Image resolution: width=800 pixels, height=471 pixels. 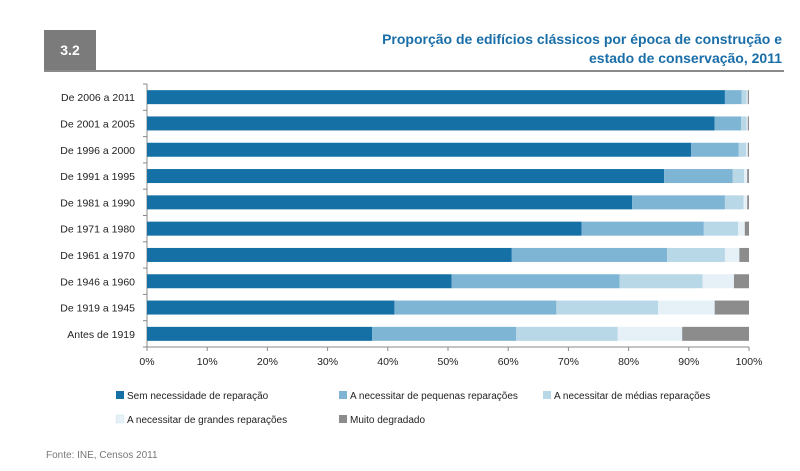 I want to click on x-tick-label: 90%, so click(x=688, y=362).